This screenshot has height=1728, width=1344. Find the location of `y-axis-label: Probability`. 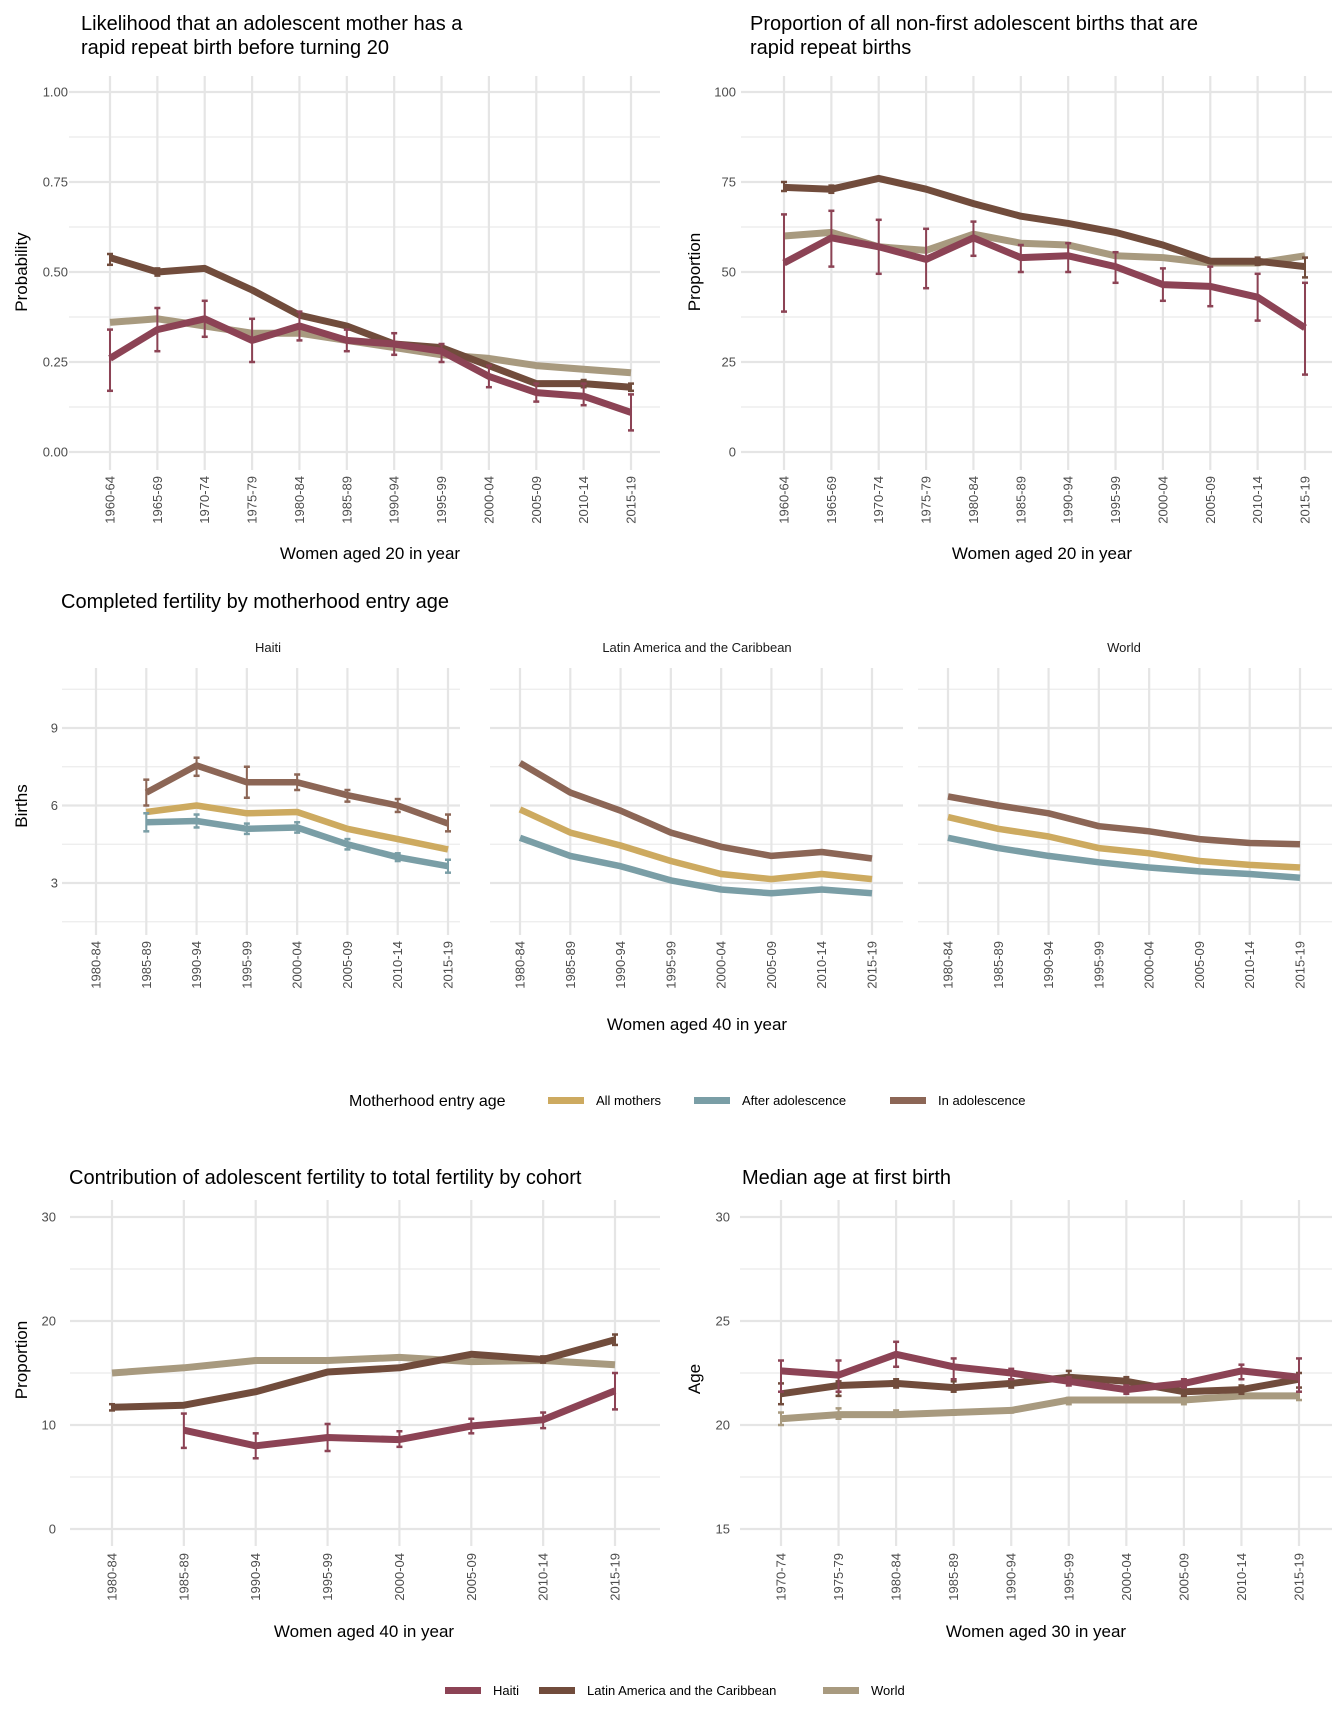

y-axis-label: Probability is located at coordinates (21, 272).